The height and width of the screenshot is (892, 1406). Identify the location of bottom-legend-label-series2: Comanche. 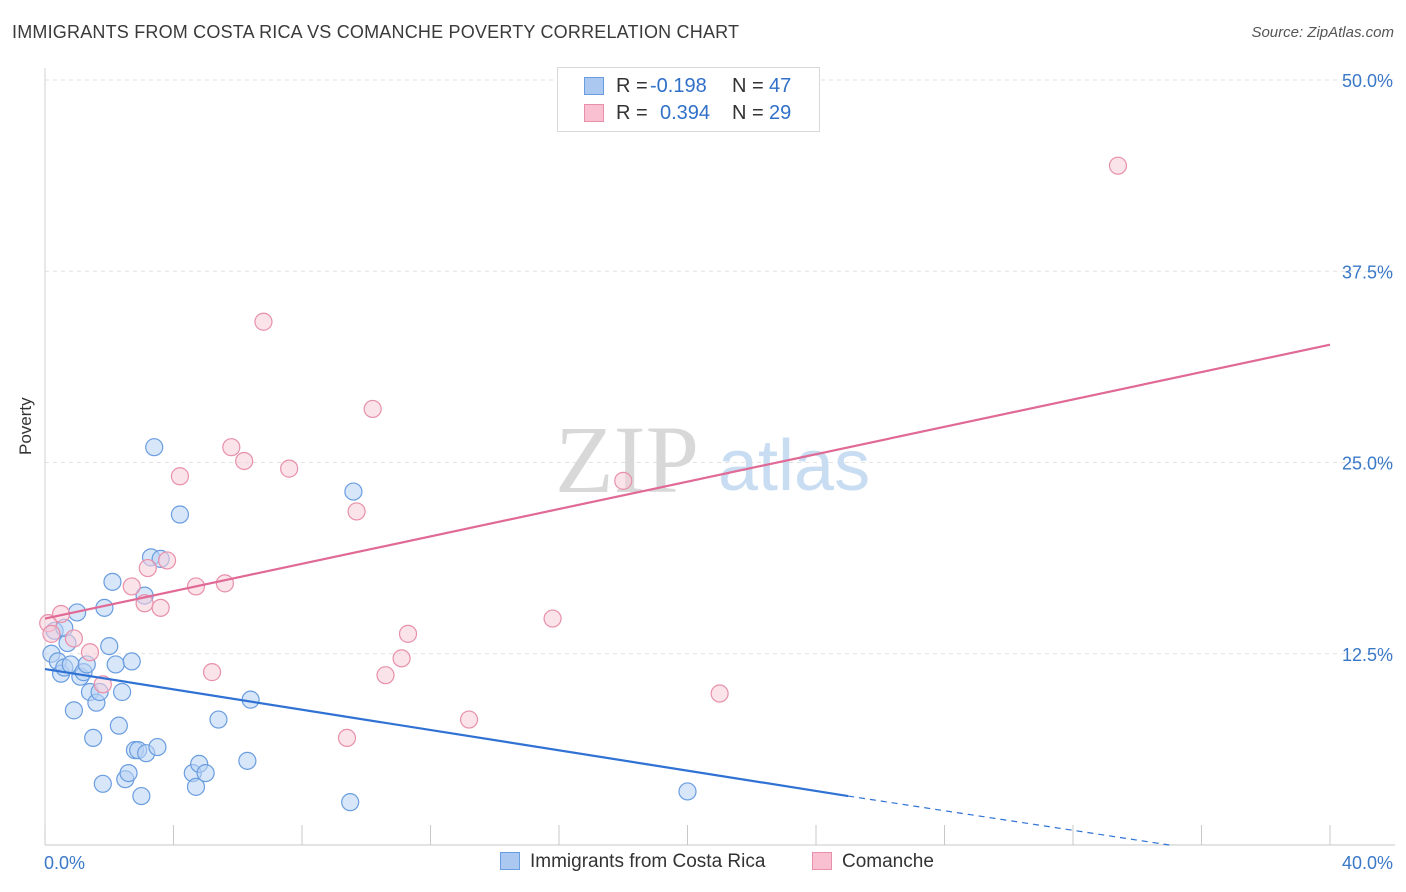
(888, 861).